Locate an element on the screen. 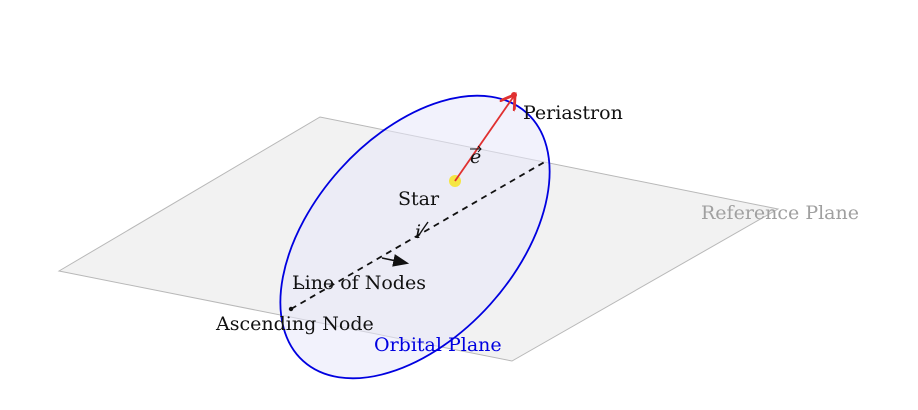  inclination-label: i is located at coordinates (418, 232).